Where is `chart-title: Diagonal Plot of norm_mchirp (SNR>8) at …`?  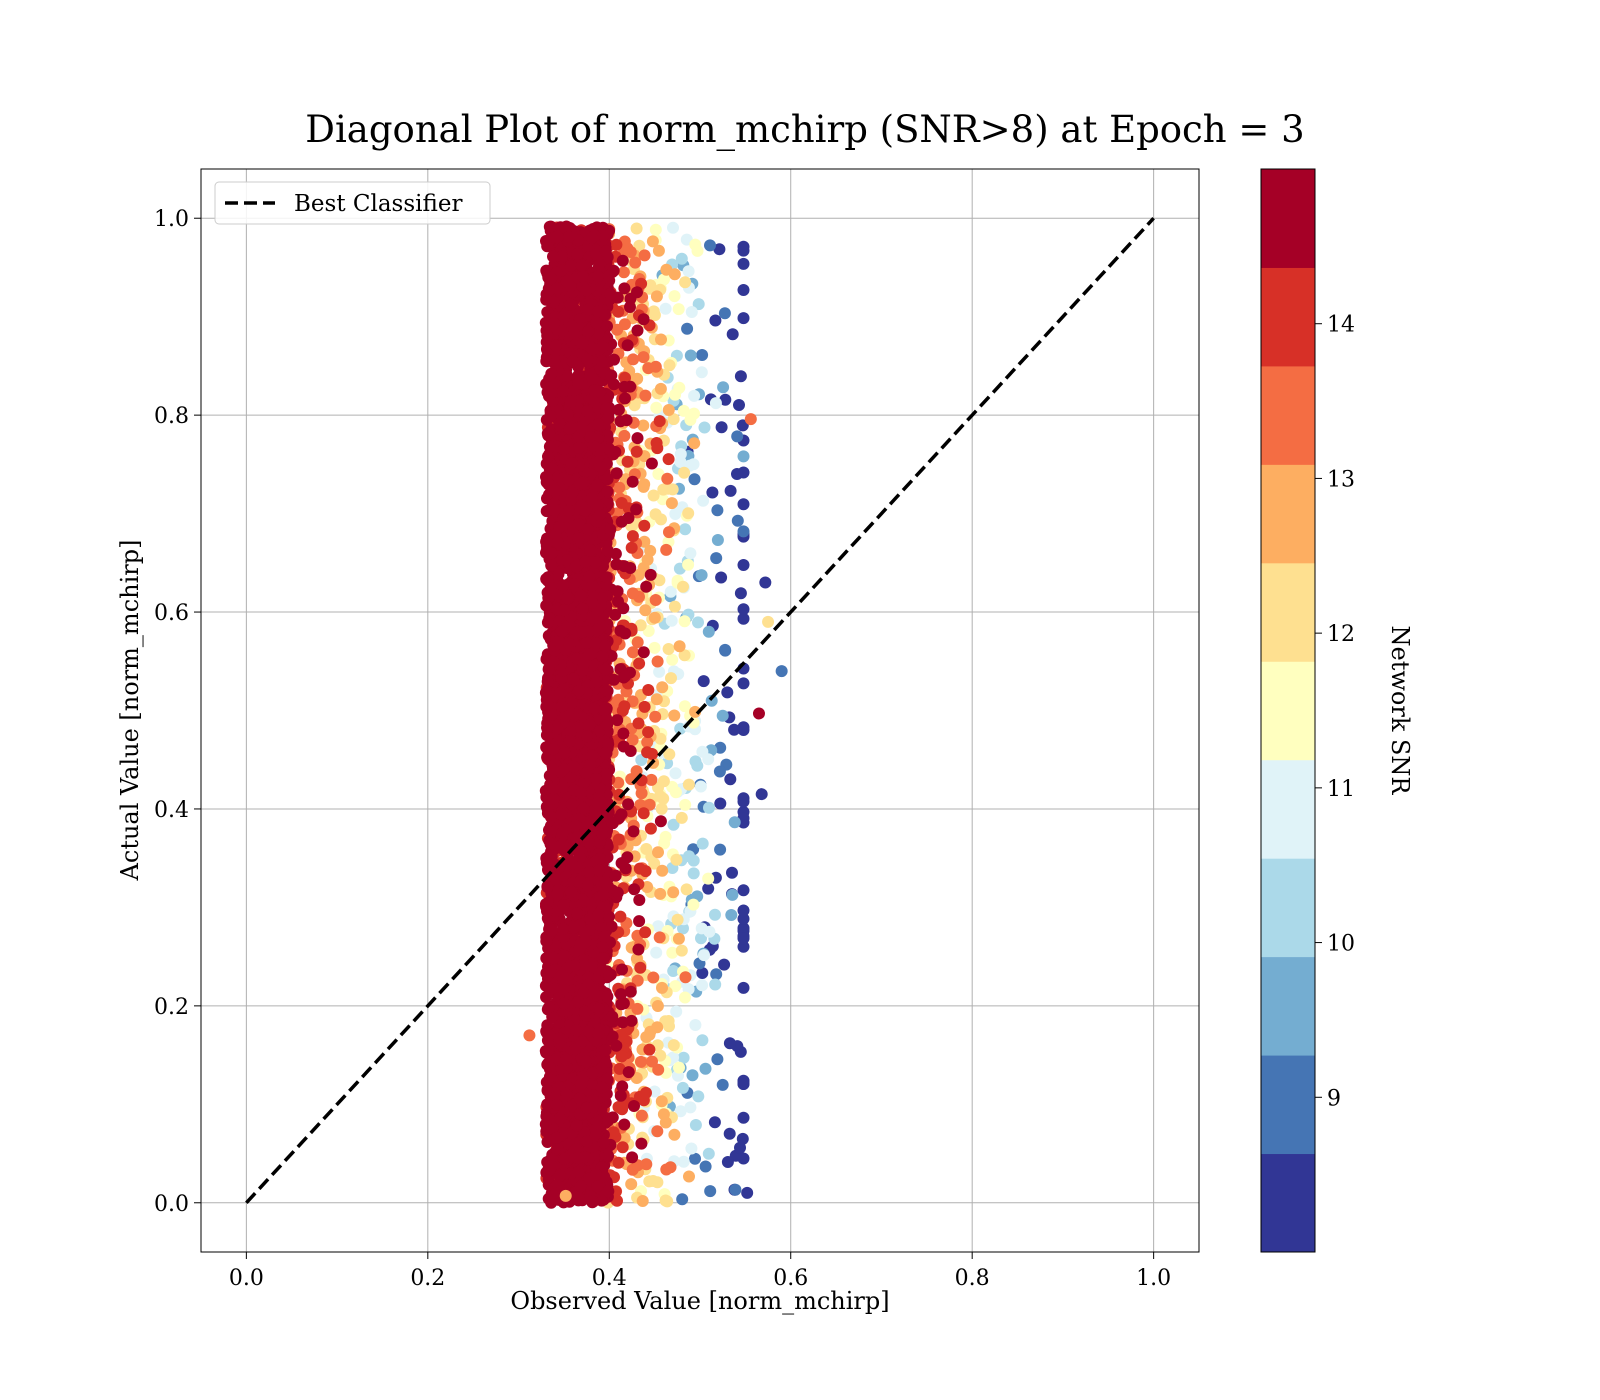
chart-title: Diagonal Plot of norm_mchirp (SNR>8) at … is located at coordinates (804, 130).